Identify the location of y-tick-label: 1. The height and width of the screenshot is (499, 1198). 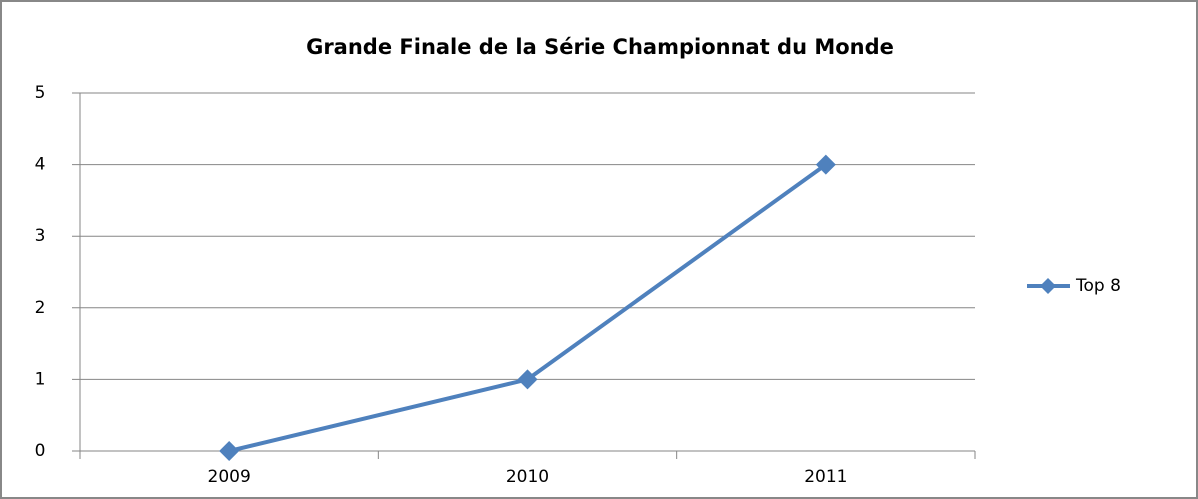
(40, 379).